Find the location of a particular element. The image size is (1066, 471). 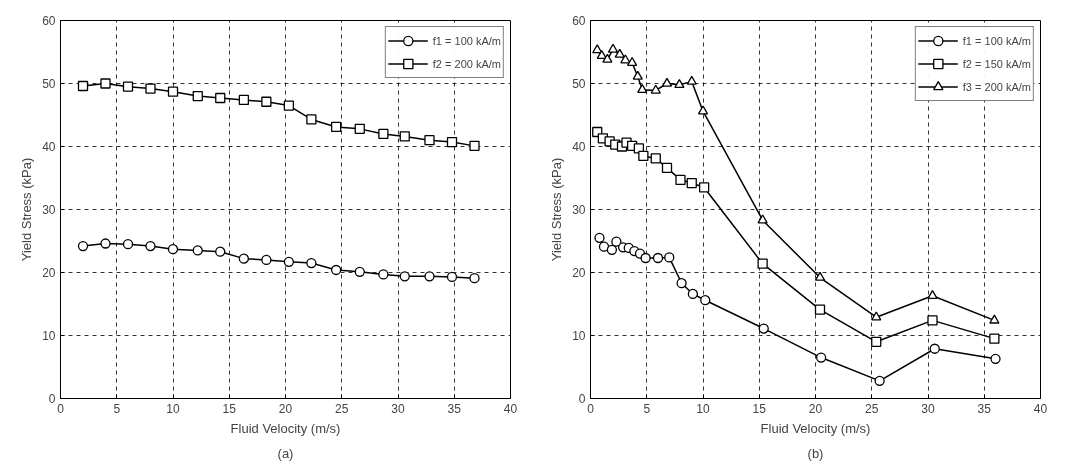

x-tick-label: 35 is located at coordinates (984, 408).